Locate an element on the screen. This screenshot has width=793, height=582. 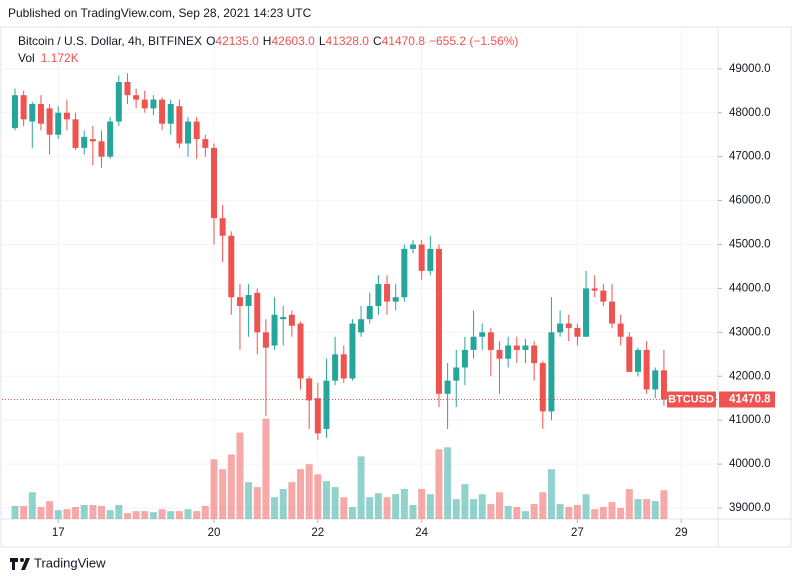
symbol-label: BTCUSD is located at coordinates (691, 399).